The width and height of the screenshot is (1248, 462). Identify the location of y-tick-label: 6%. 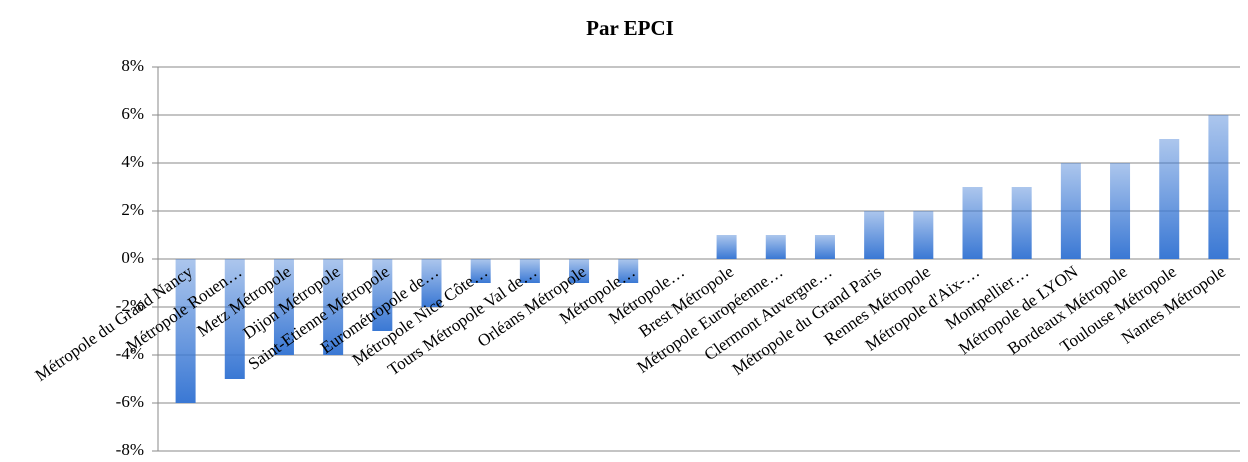
(132, 113).